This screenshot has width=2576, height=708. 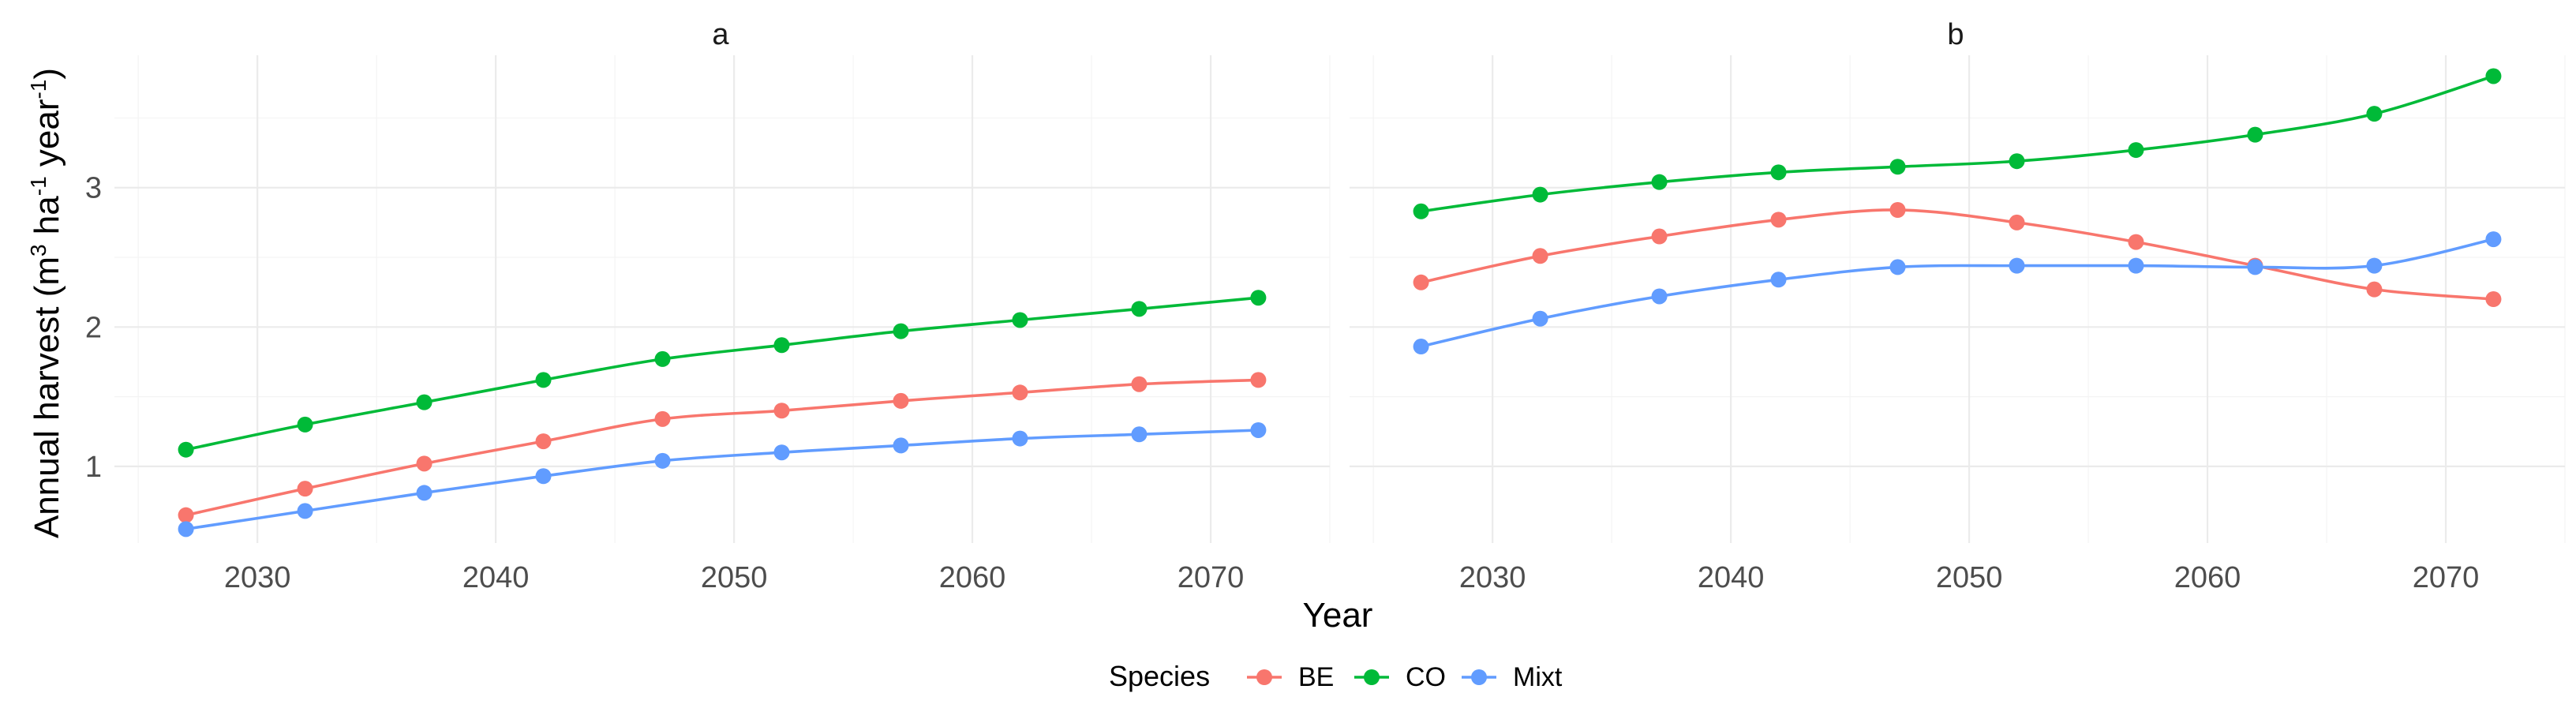 What do you see at coordinates (1159, 676) in the screenshot?
I see `legend-title: Species` at bounding box center [1159, 676].